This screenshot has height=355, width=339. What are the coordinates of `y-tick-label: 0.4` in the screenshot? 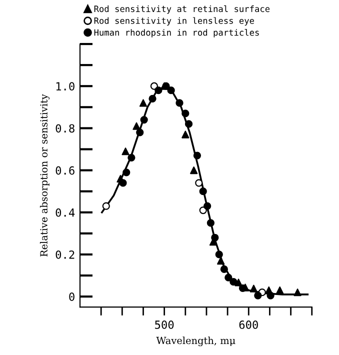 It's located at (65, 212).